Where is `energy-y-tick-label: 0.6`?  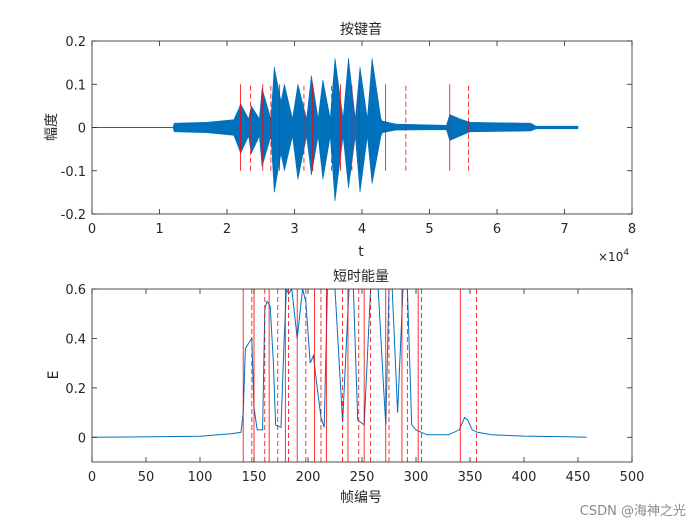
energy-y-tick-label: 0.6 is located at coordinates (75, 290).